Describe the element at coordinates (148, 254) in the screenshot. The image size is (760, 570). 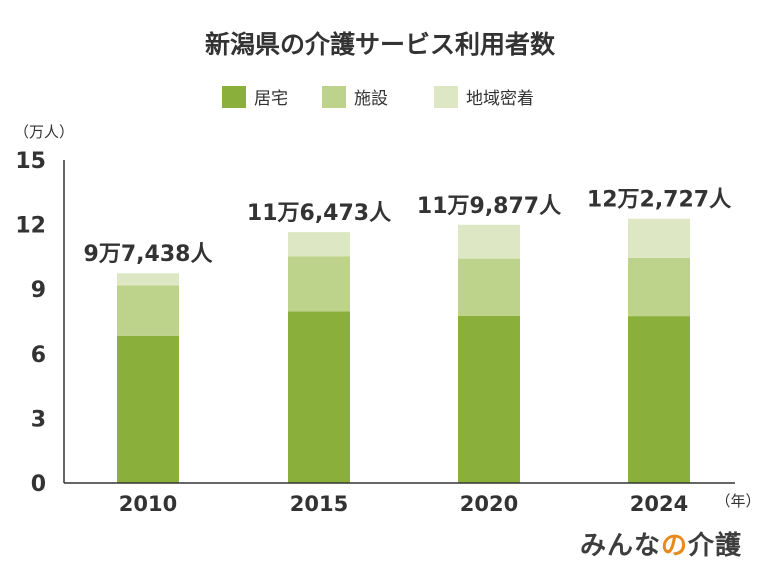
I see `total-label: 9万7,438人` at that location.